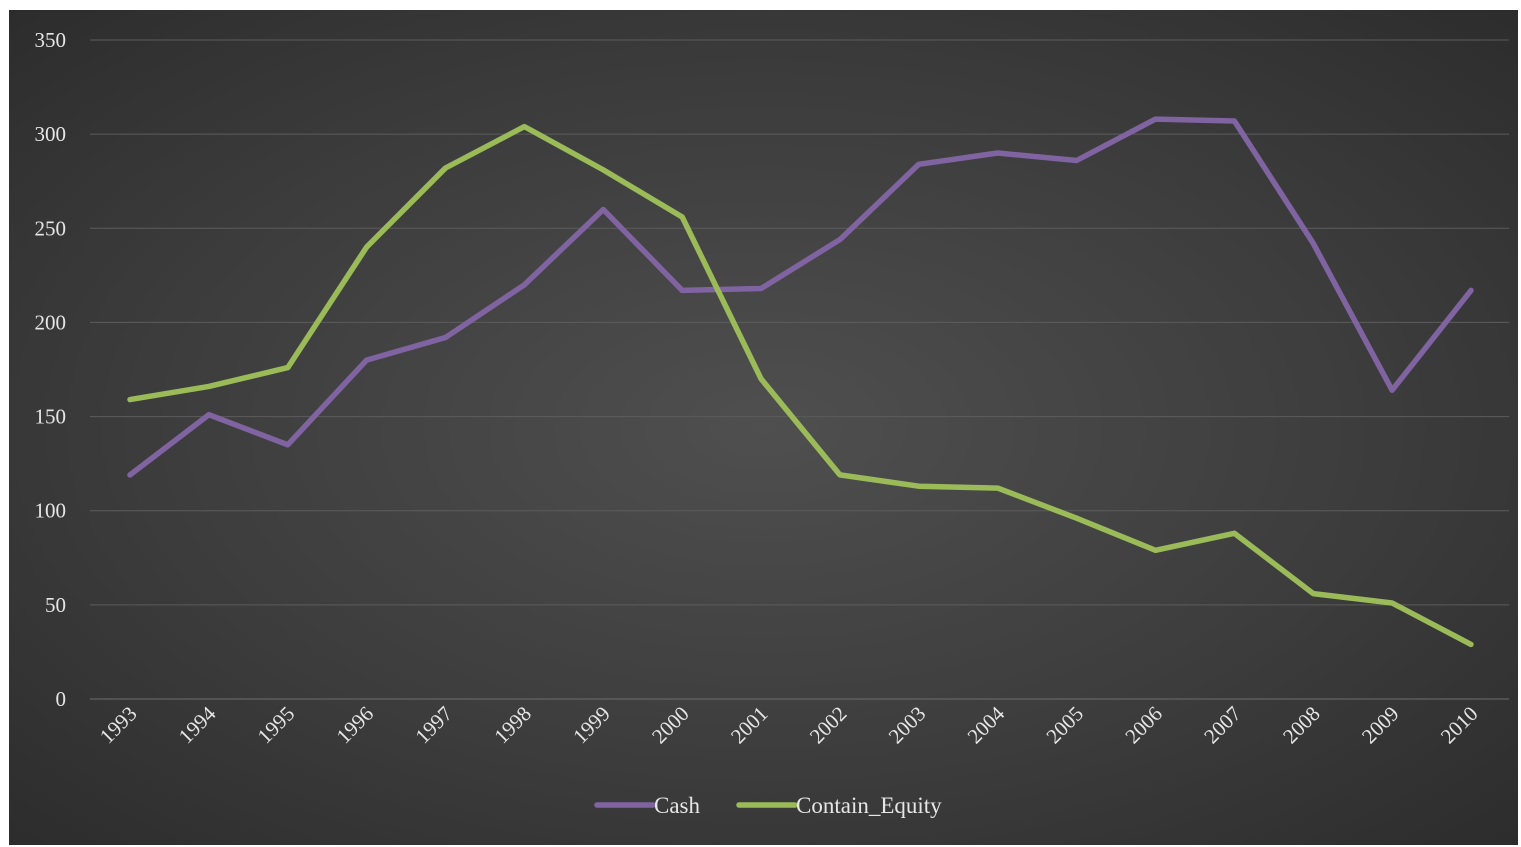 The height and width of the screenshot is (847, 1521). I want to click on x-tick-label: 1999, so click(591, 725).